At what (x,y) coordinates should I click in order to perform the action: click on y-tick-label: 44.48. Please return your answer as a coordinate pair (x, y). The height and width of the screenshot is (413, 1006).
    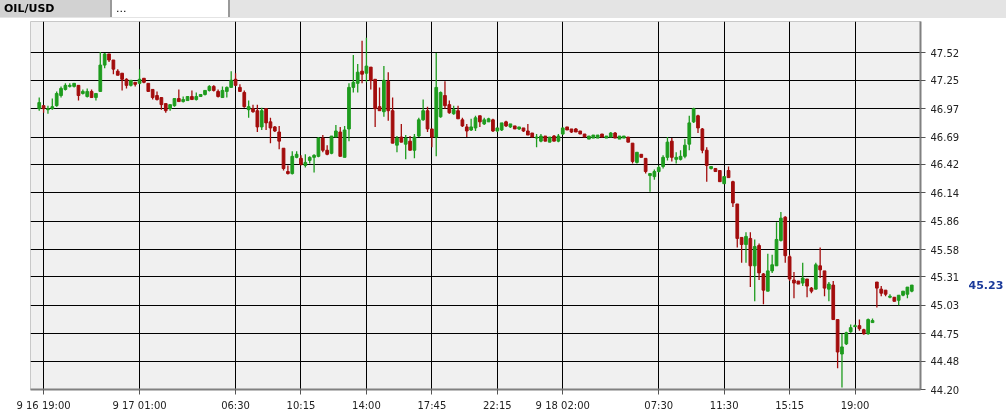
    Looking at the image, I should click on (945, 362).